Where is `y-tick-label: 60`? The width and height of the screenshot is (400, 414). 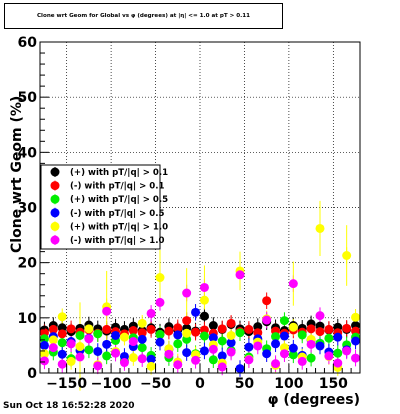 y-tick-label: 60 is located at coordinates (28, 43).